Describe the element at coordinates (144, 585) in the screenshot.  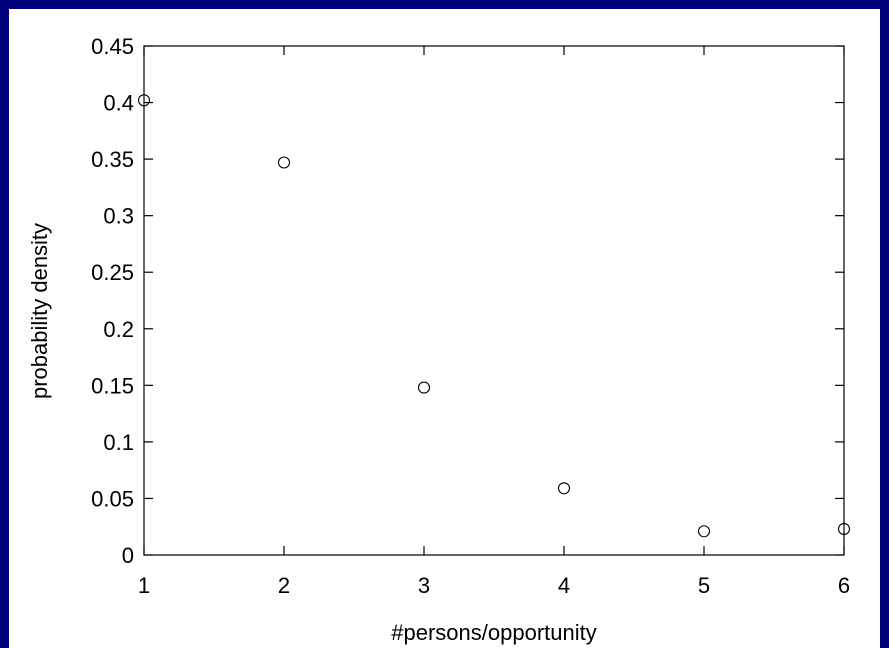
I see `x-tick-label: 1` at that location.